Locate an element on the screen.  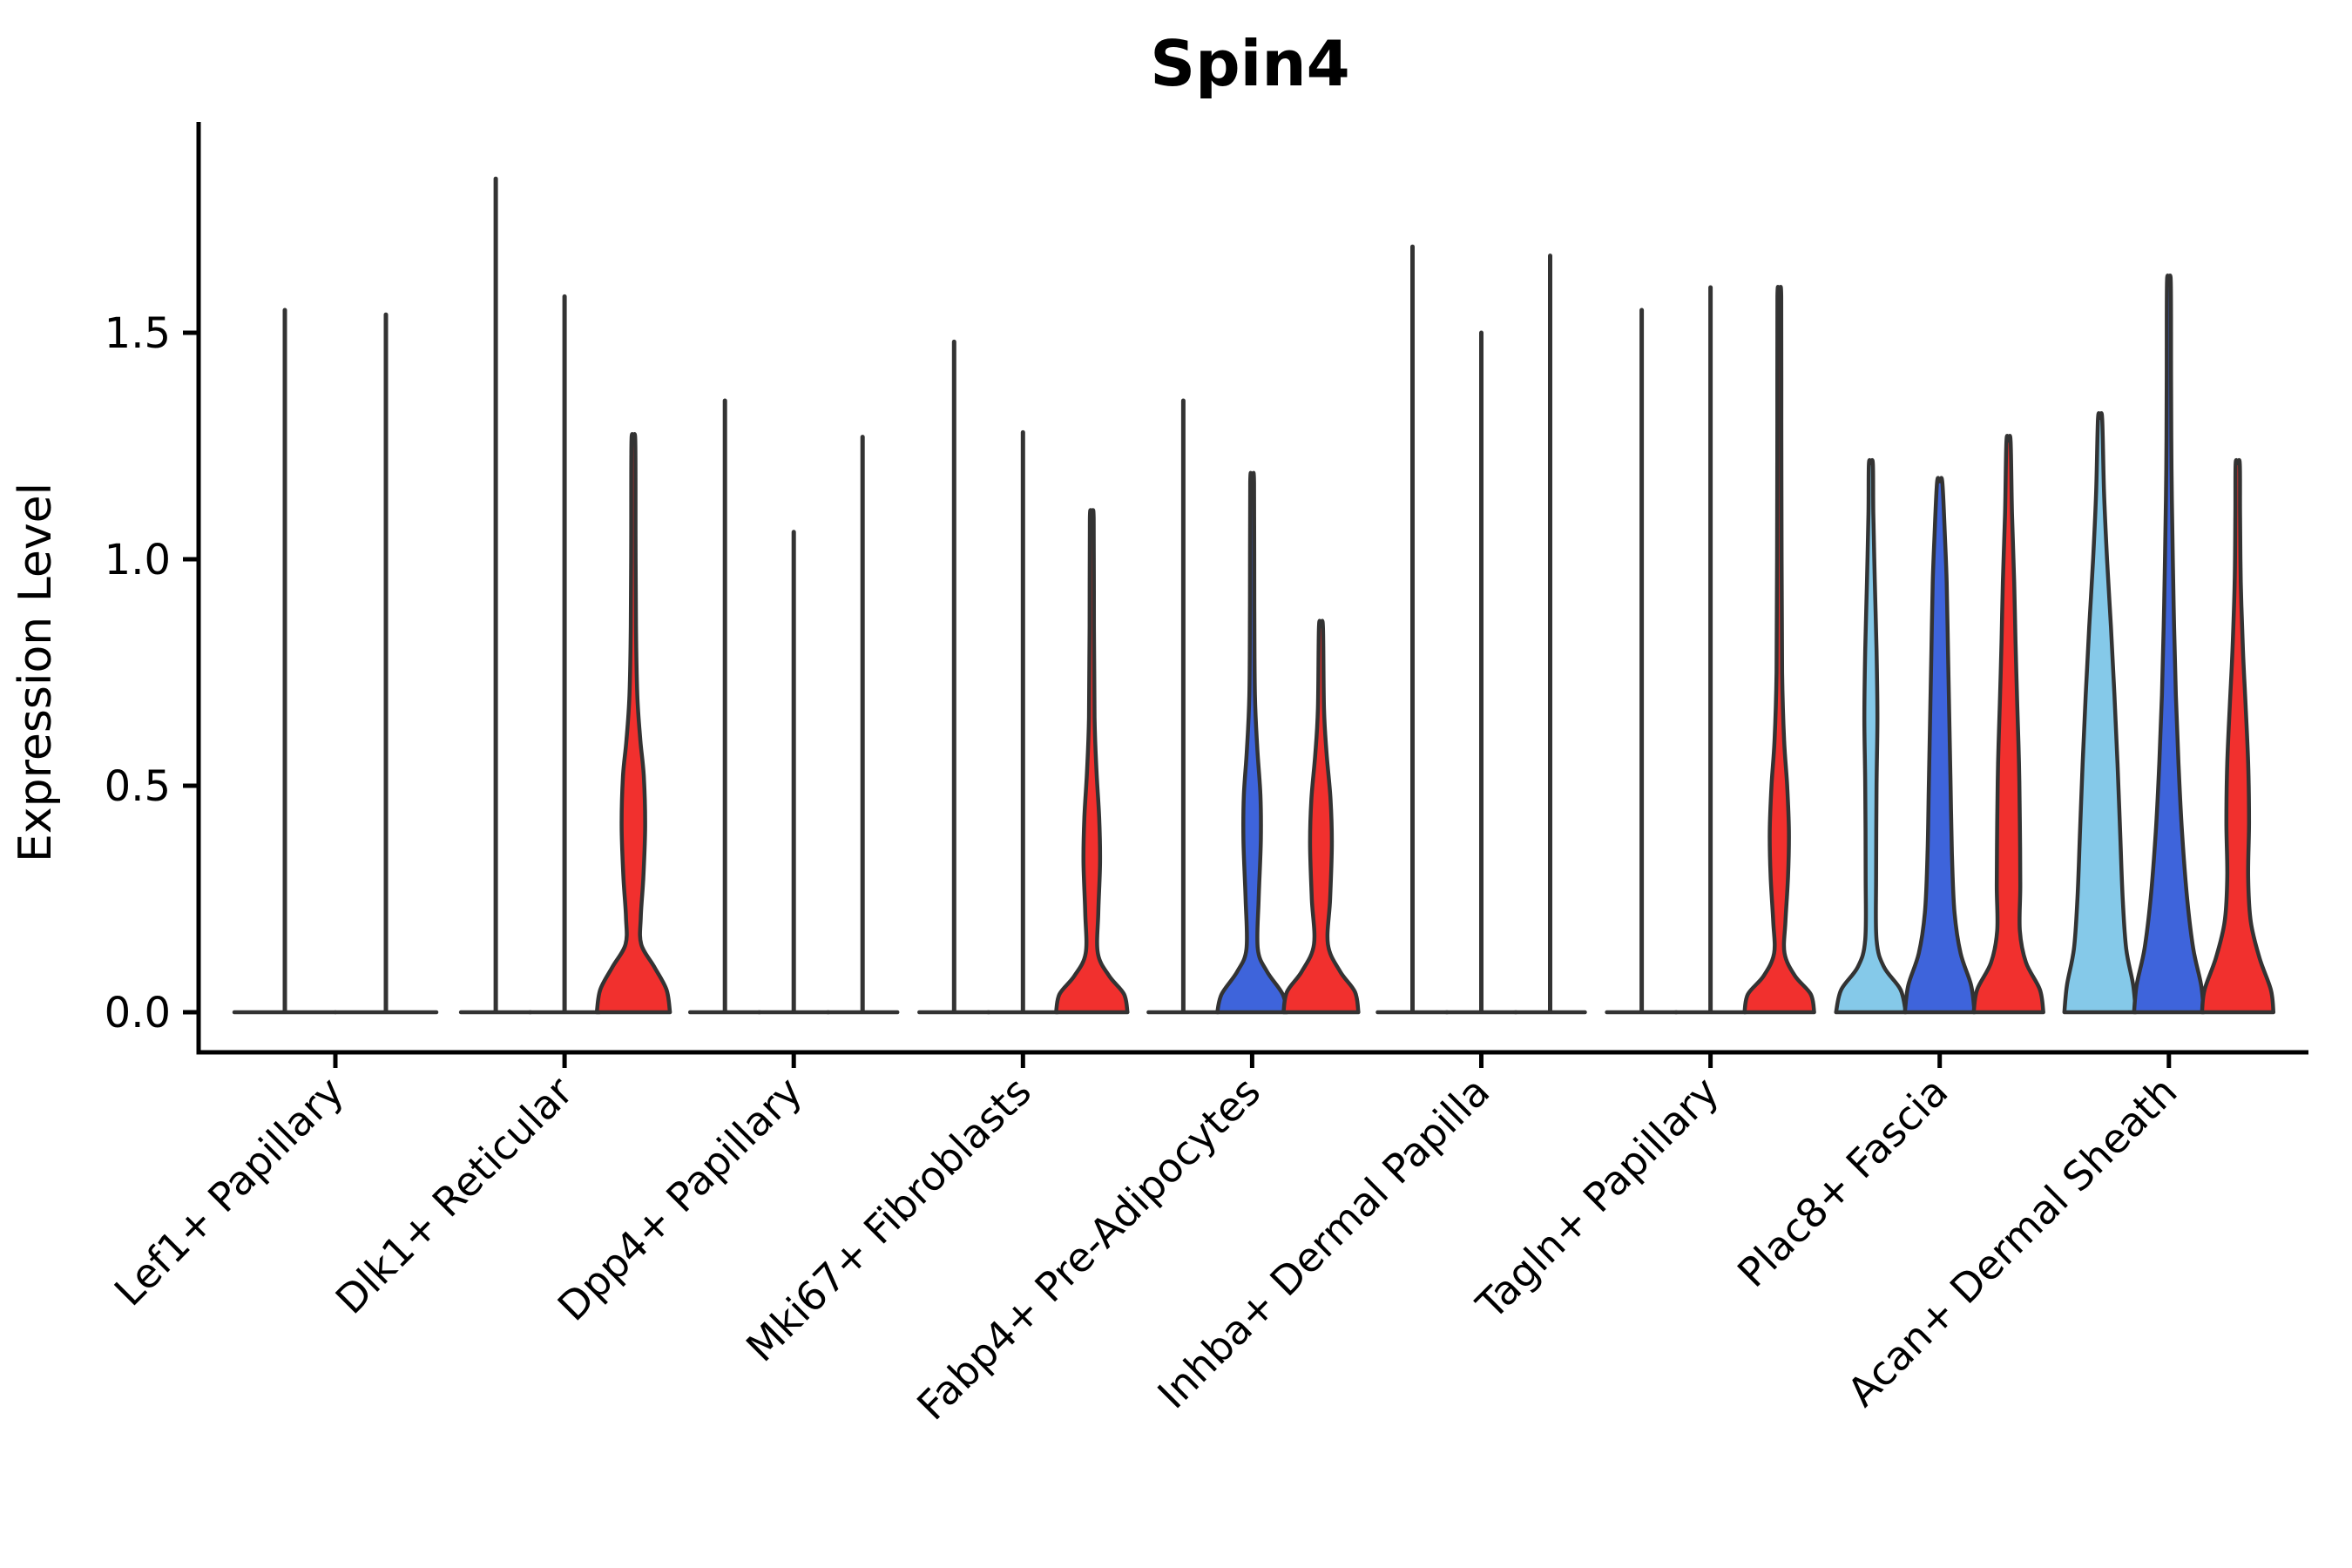
violin-group-lef1-papillary is located at coordinates (335, 662).